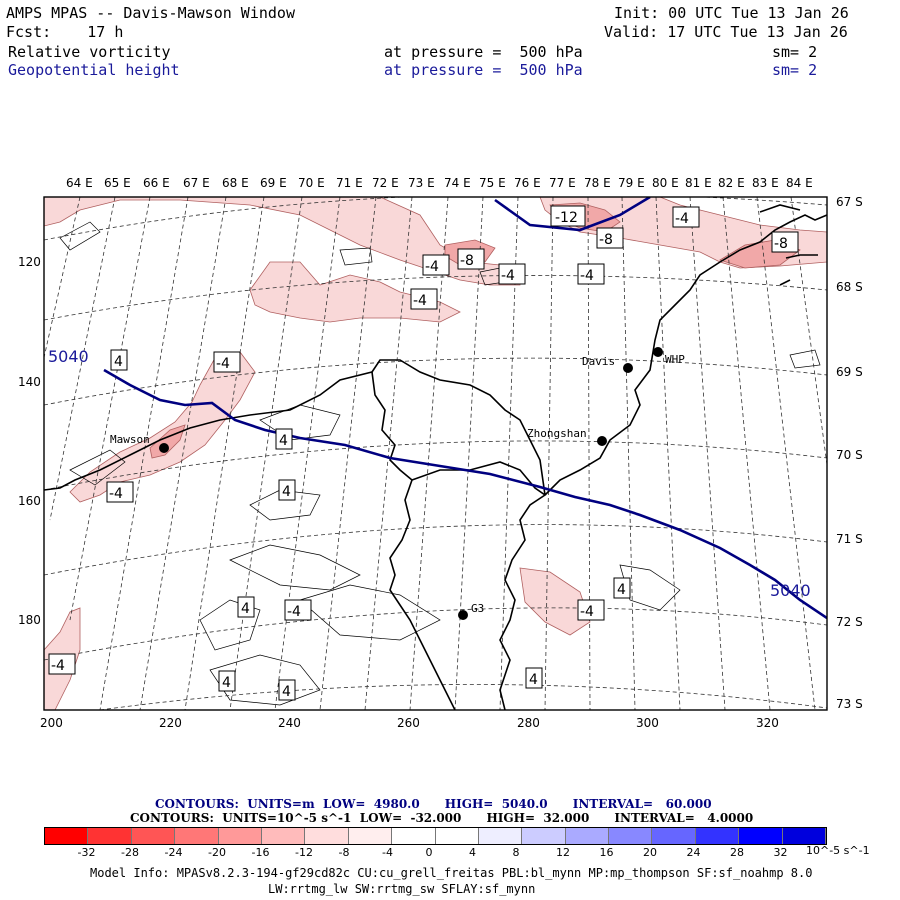 The width and height of the screenshot is (900, 900). I want to click on lon-label: 66 E, so click(156, 183).